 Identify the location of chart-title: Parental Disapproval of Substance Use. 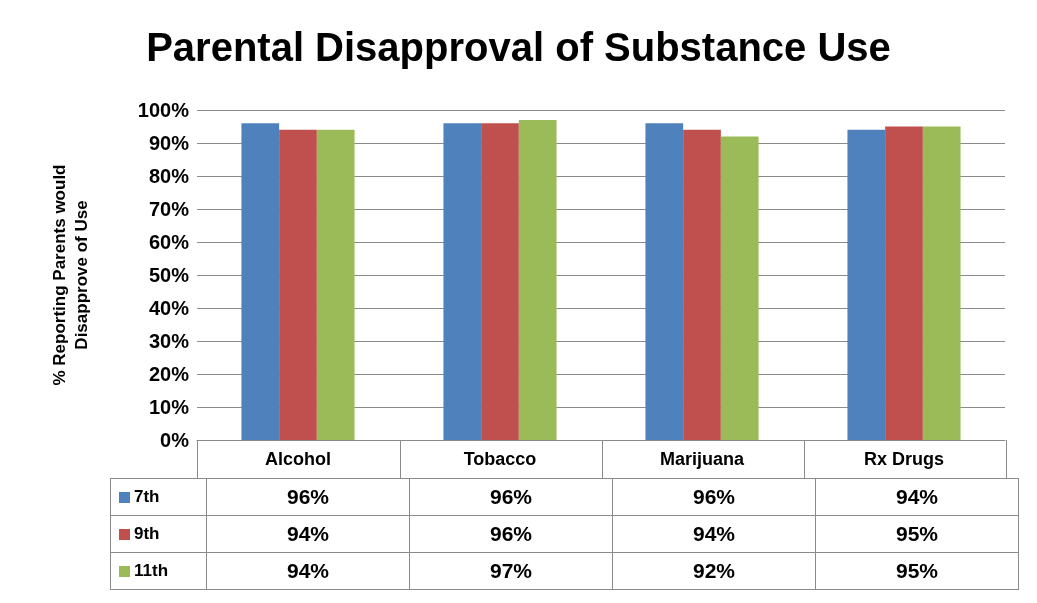
(518, 47).